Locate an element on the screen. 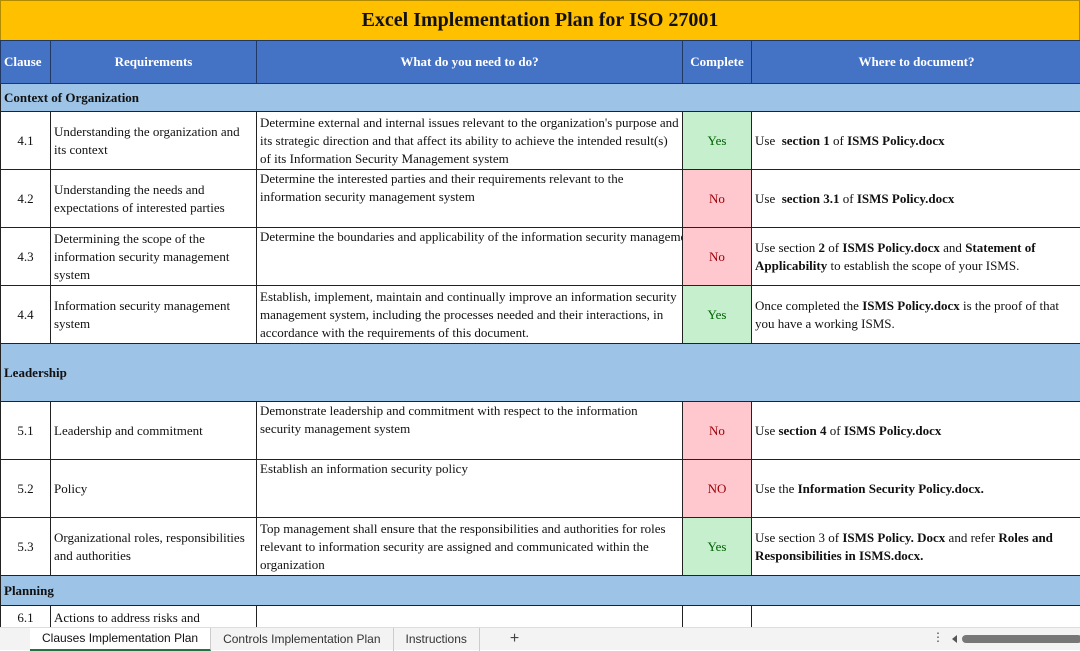 This screenshot has width=1080, height=651. tab-clauses-implementation-plan: Clauses Implementation Plan is located at coordinates (120, 639).